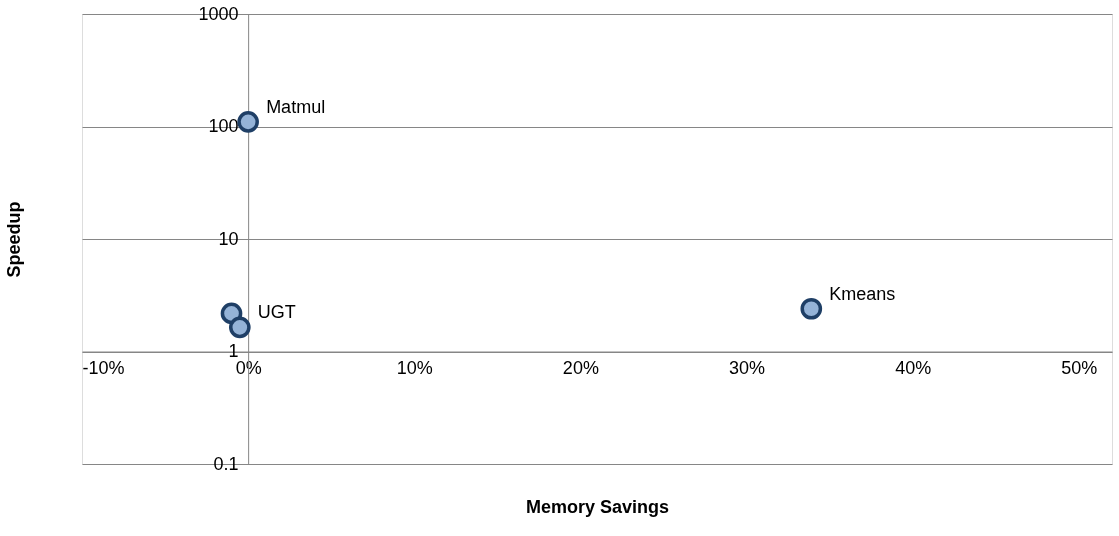  I want to click on annotation: Matmul, so click(296, 106).